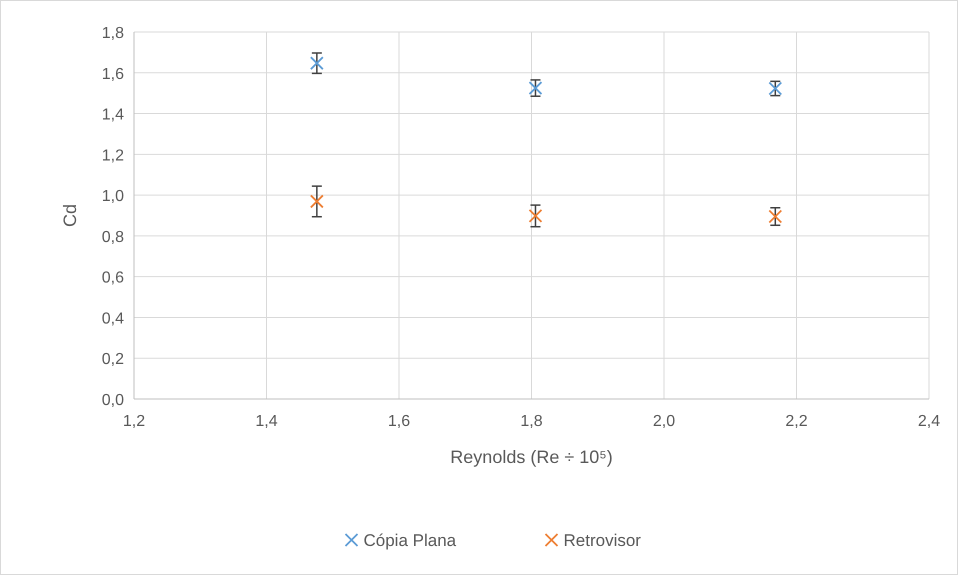 The width and height of the screenshot is (959, 576). Describe the element at coordinates (531, 421) in the screenshot. I see `x-tick-label: 1,8` at that location.